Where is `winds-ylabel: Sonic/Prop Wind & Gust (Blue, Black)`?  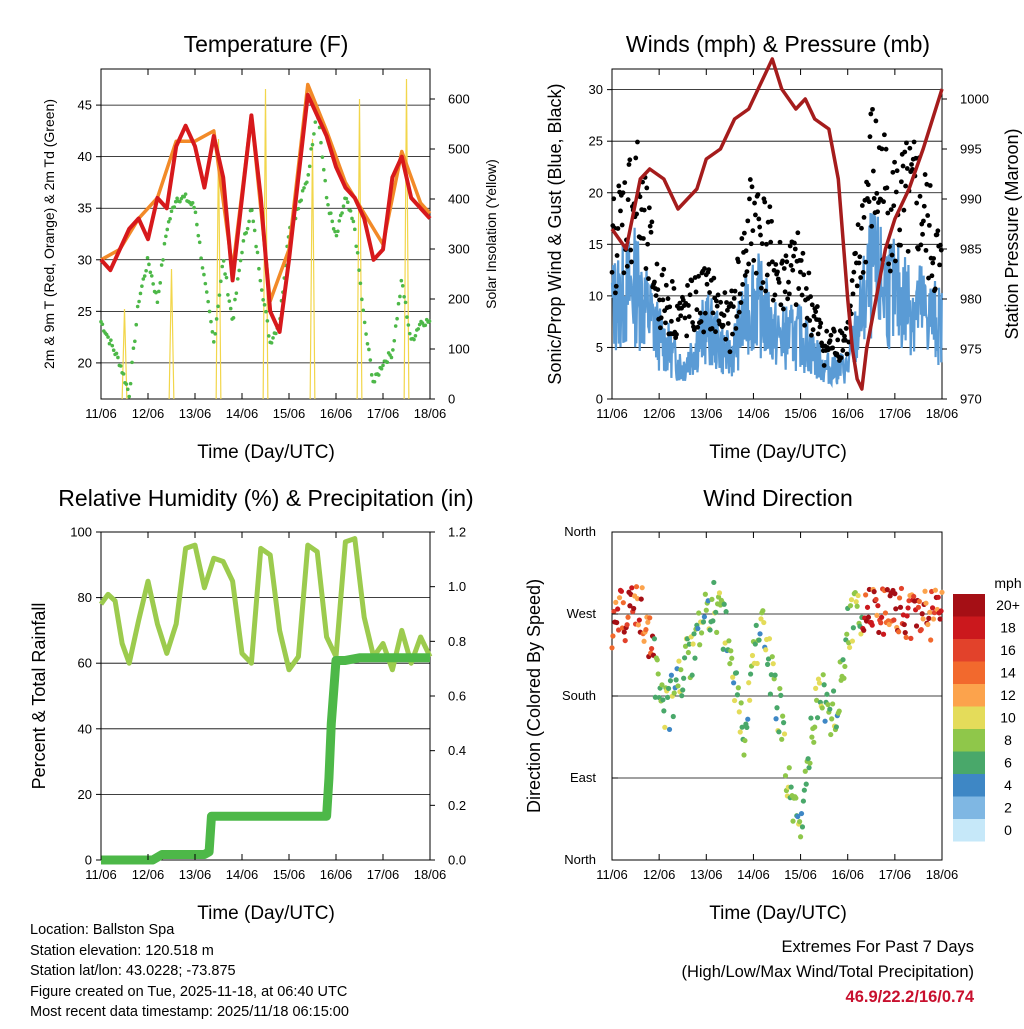 winds-ylabel: Sonic/Prop Wind & Gust (Blue, Black) is located at coordinates (555, 233).